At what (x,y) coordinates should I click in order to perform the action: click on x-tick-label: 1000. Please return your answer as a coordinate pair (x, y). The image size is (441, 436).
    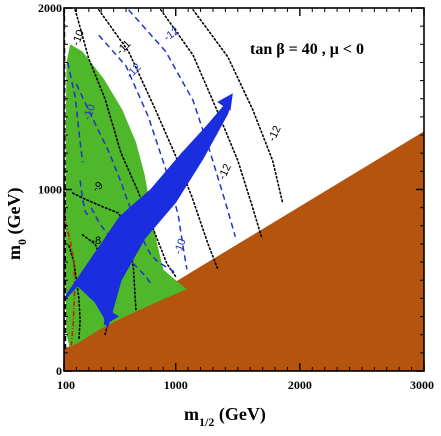
    Looking at the image, I should click on (176, 385).